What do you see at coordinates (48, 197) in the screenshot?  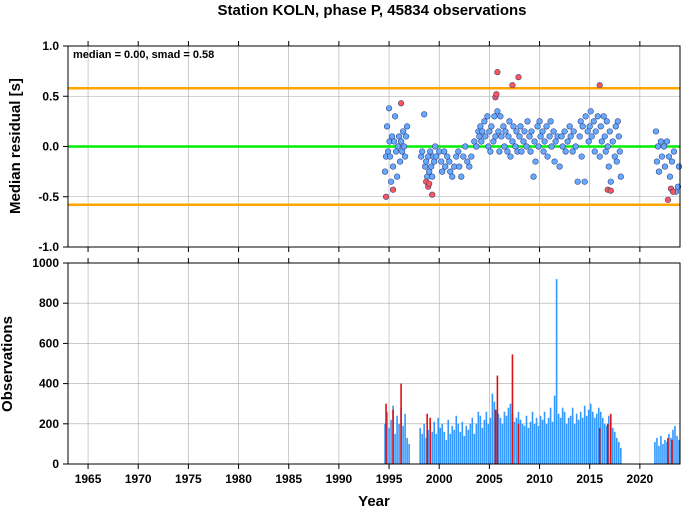 I see `y-tick-label: -0.5` at bounding box center [48, 197].